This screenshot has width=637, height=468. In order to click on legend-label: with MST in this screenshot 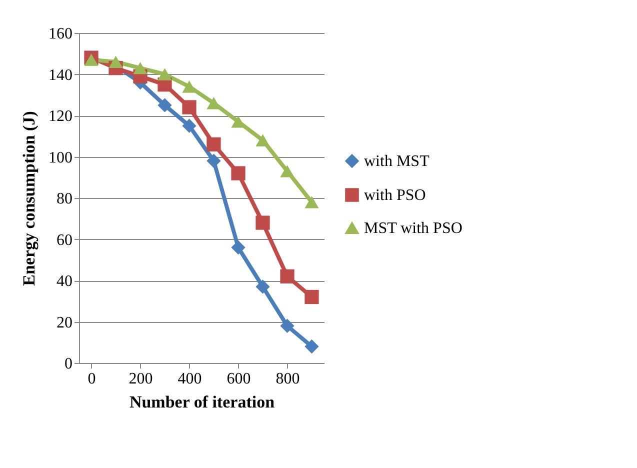, I will do `click(397, 161)`.